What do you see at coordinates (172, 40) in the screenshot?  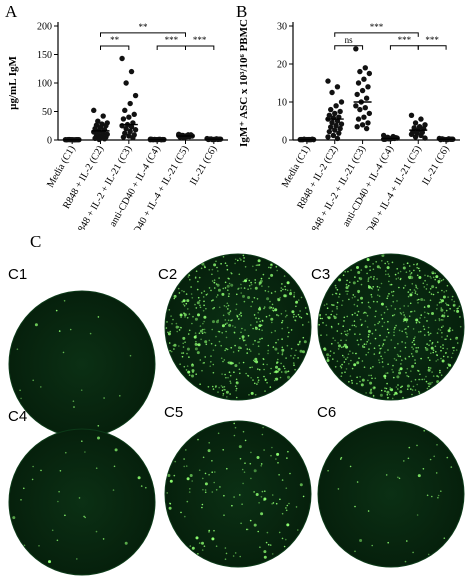 I see `significance-label: ***` at bounding box center [172, 40].